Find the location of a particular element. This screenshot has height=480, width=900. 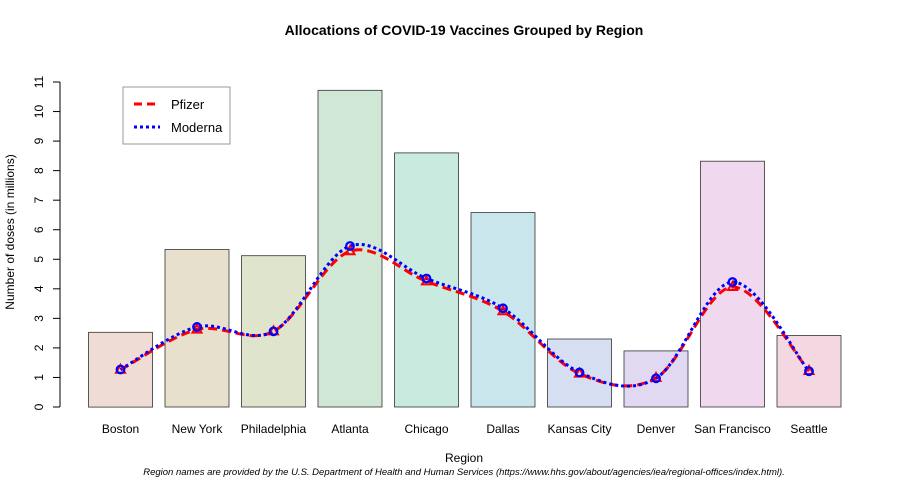

marker-moderna-philadelphia is located at coordinates (273, 331).